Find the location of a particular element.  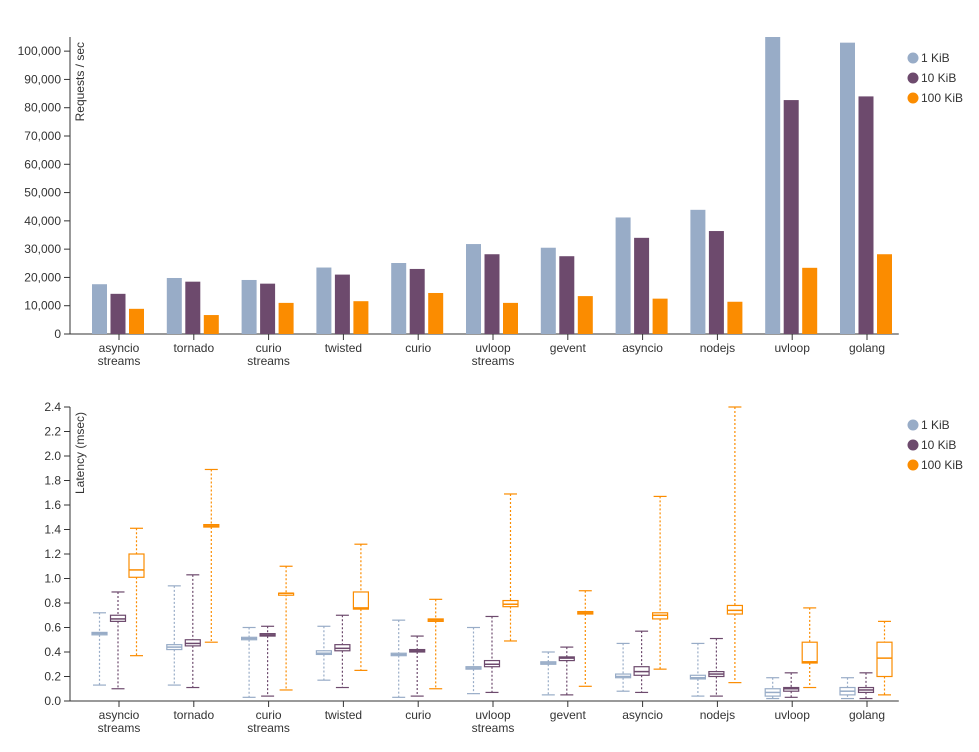

y-tick-label: 20,000 is located at coordinates (42, 277).